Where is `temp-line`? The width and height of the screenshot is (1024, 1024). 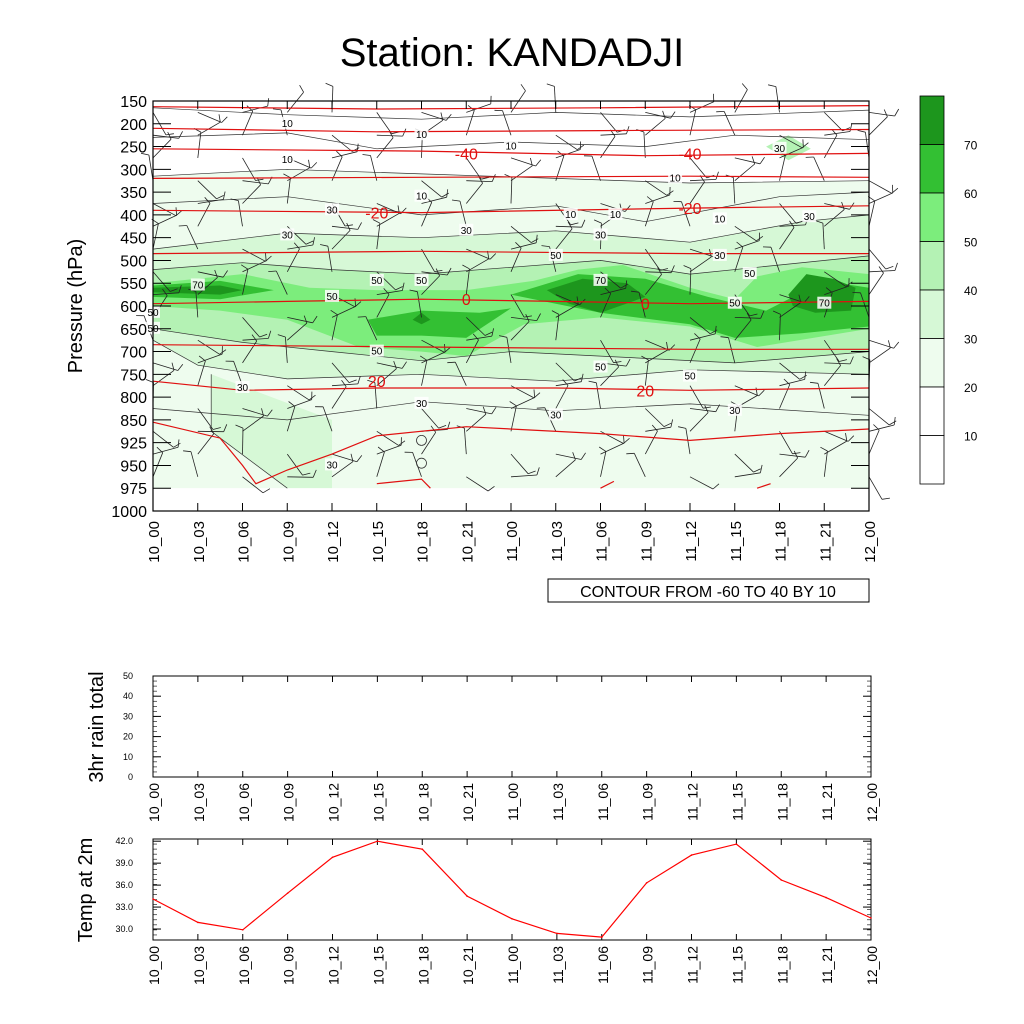 temp-line is located at coordinates (512, 889).